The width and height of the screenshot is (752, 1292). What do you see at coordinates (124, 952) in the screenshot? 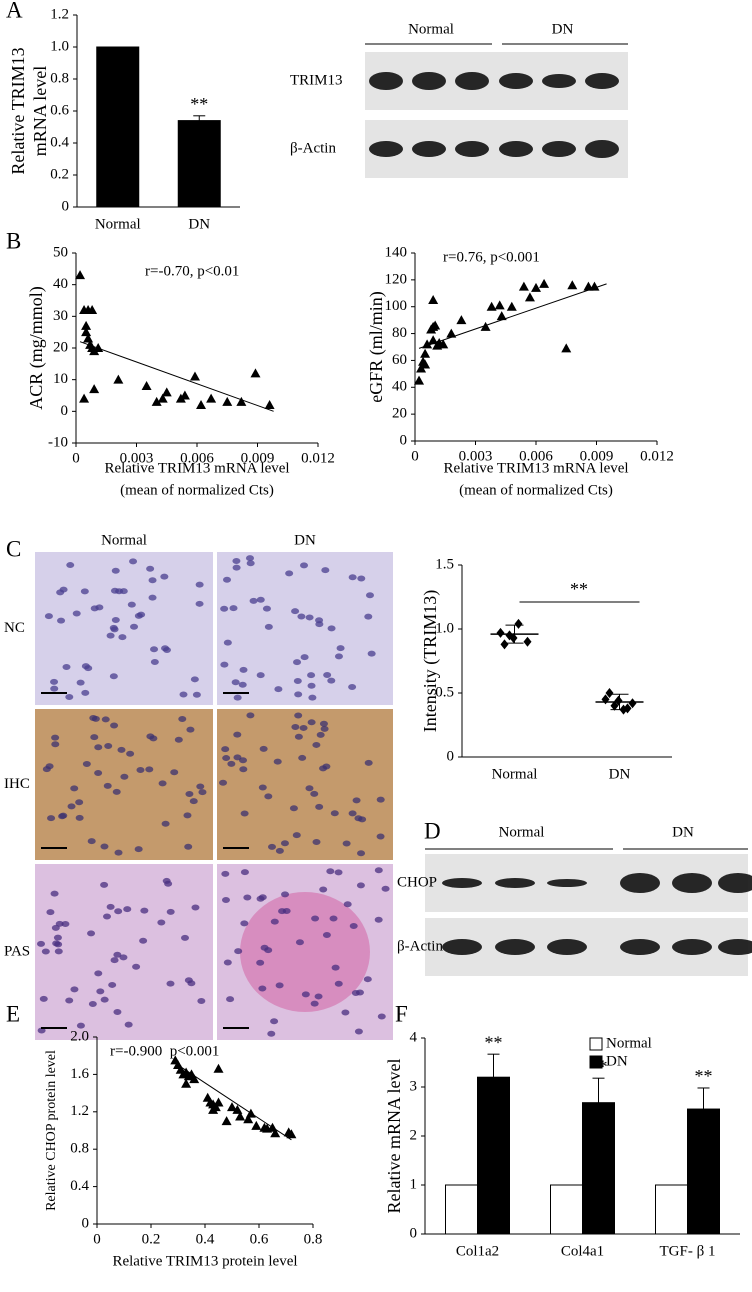
I see `histology-image` at bounding box center [124, 952].